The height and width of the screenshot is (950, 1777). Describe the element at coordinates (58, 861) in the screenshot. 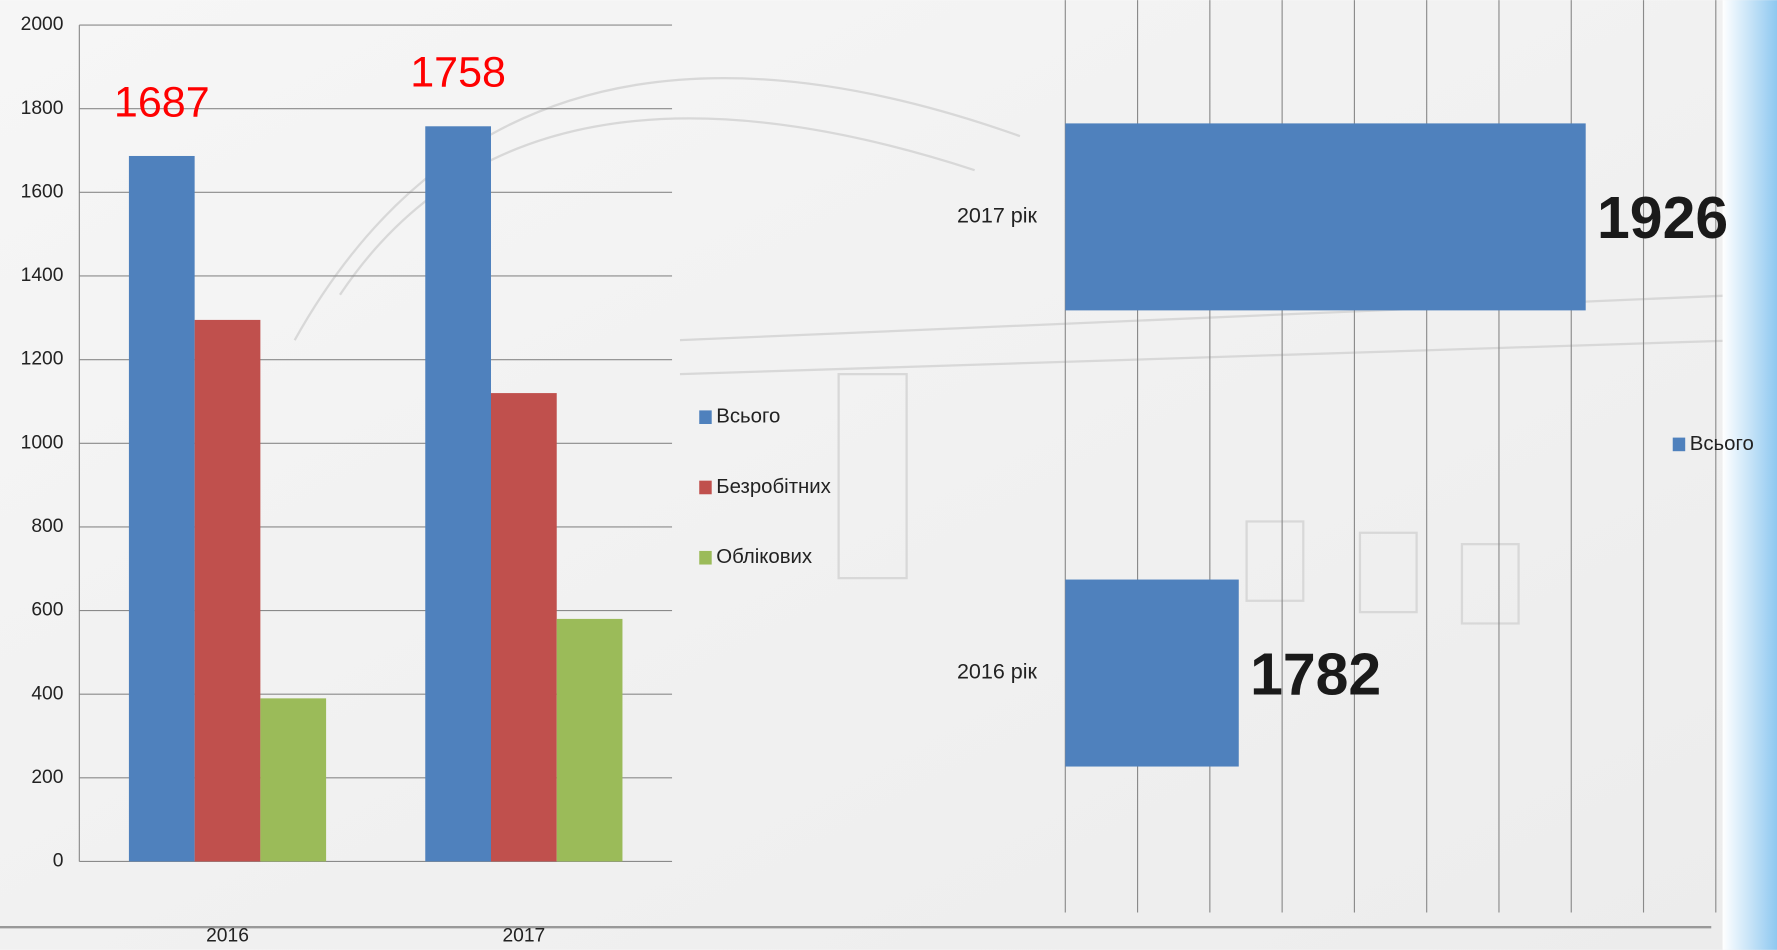

I see `y-tick-label: 0` at that location.